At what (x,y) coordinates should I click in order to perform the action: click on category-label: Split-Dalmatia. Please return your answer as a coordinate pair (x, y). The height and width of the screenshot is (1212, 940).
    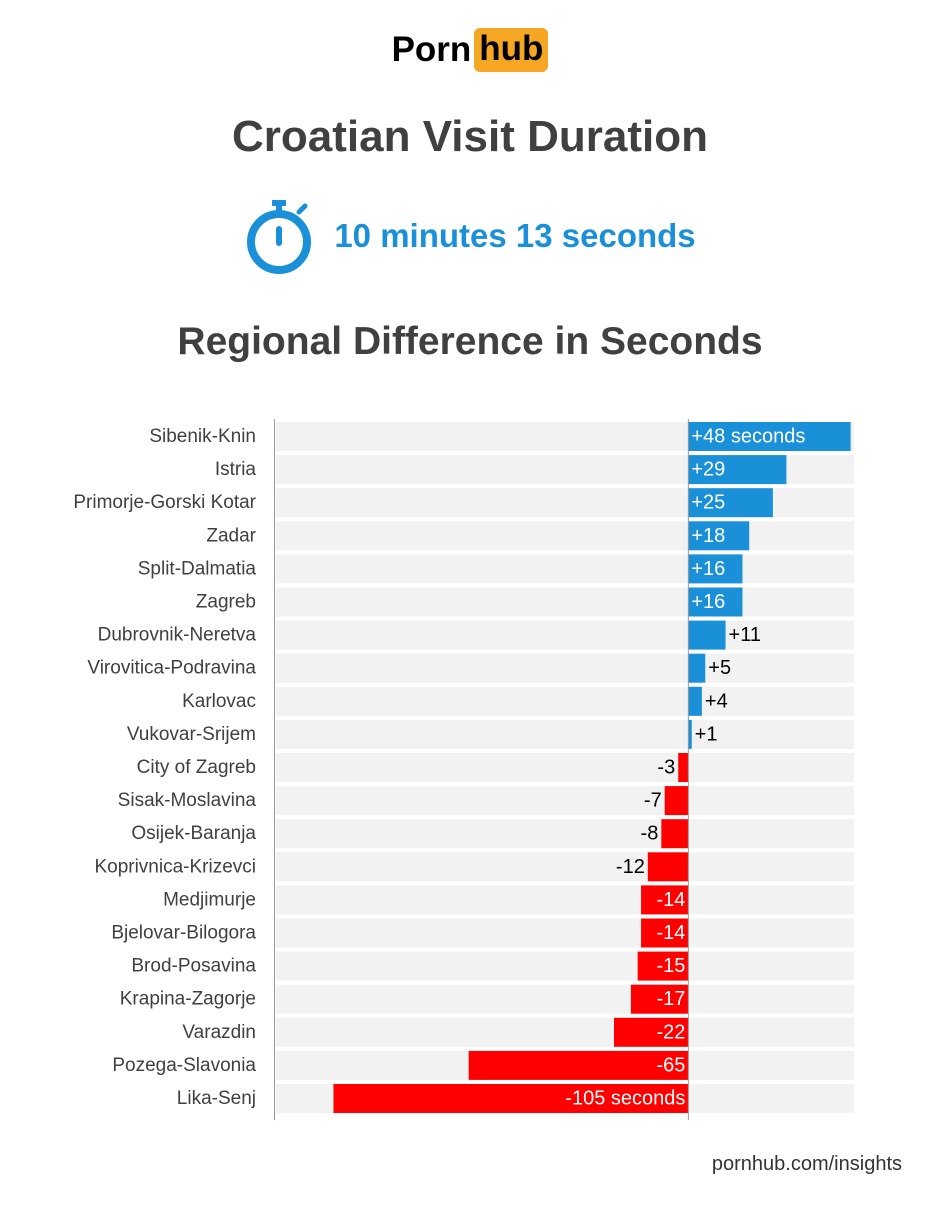
    Looking at the image, I should click on (197, 568).